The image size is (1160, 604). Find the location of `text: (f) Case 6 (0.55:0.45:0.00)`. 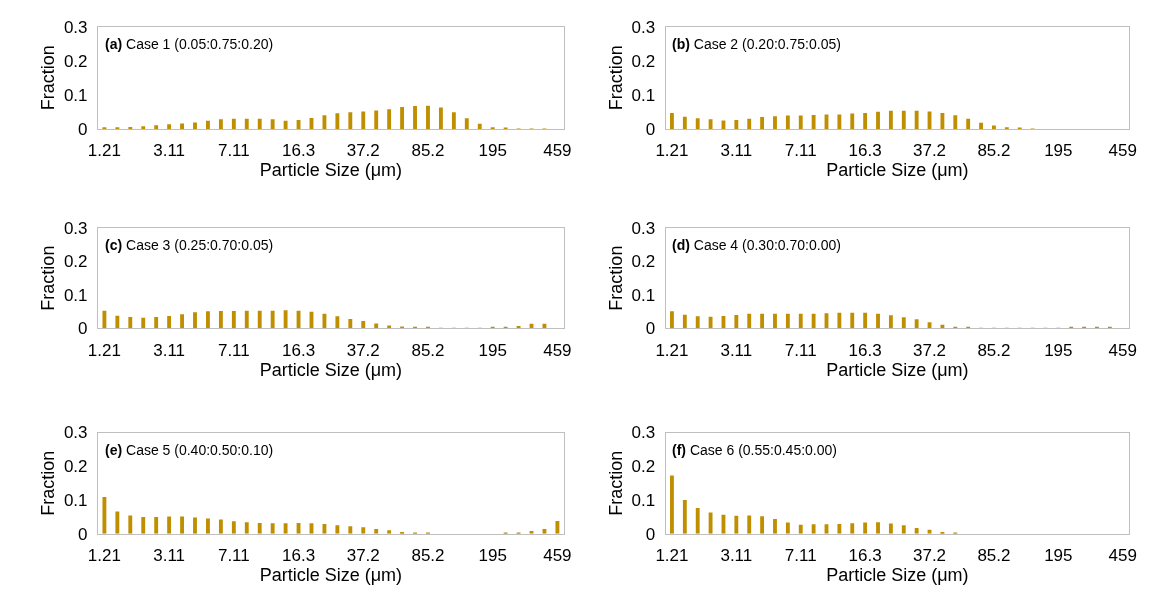

text: (f) Case 6 (0.55:0.45:0.00) is located at coordinates (754, 450).